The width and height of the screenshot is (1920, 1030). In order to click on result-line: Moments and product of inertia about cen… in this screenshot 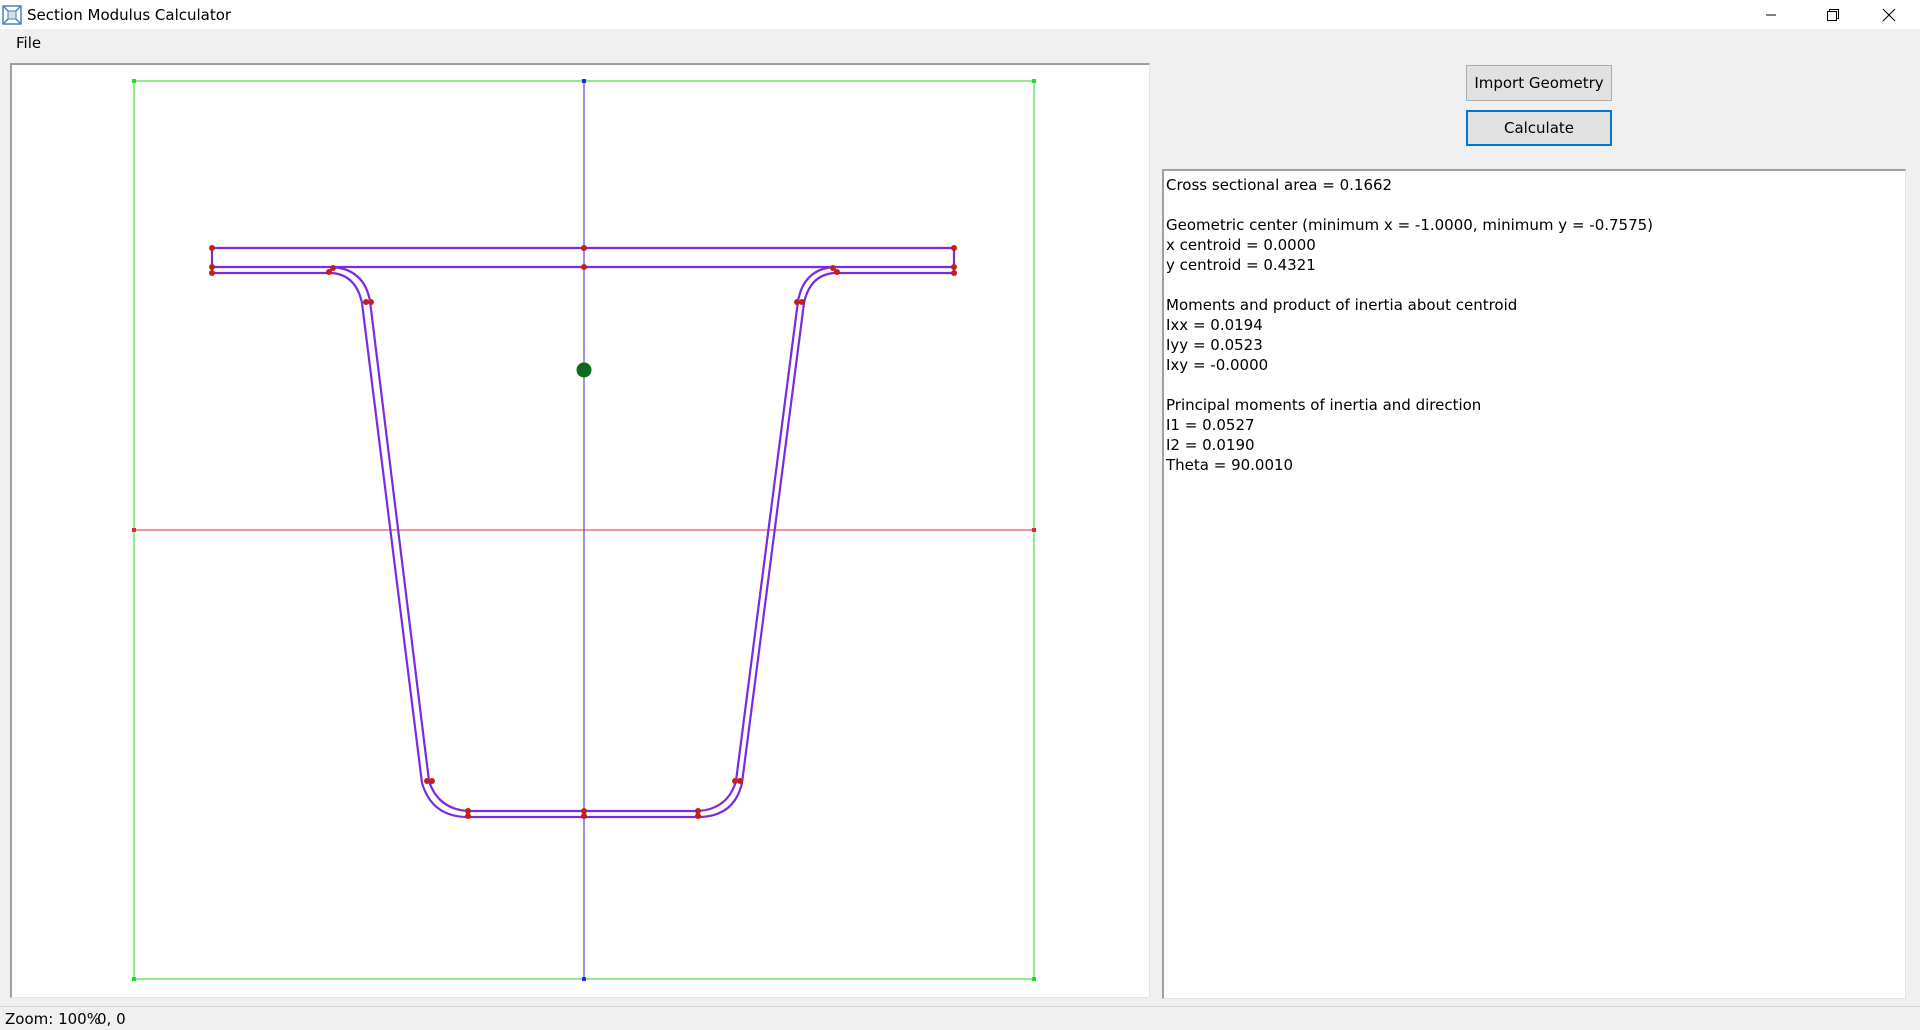, I will do `click(1342, 305)`.